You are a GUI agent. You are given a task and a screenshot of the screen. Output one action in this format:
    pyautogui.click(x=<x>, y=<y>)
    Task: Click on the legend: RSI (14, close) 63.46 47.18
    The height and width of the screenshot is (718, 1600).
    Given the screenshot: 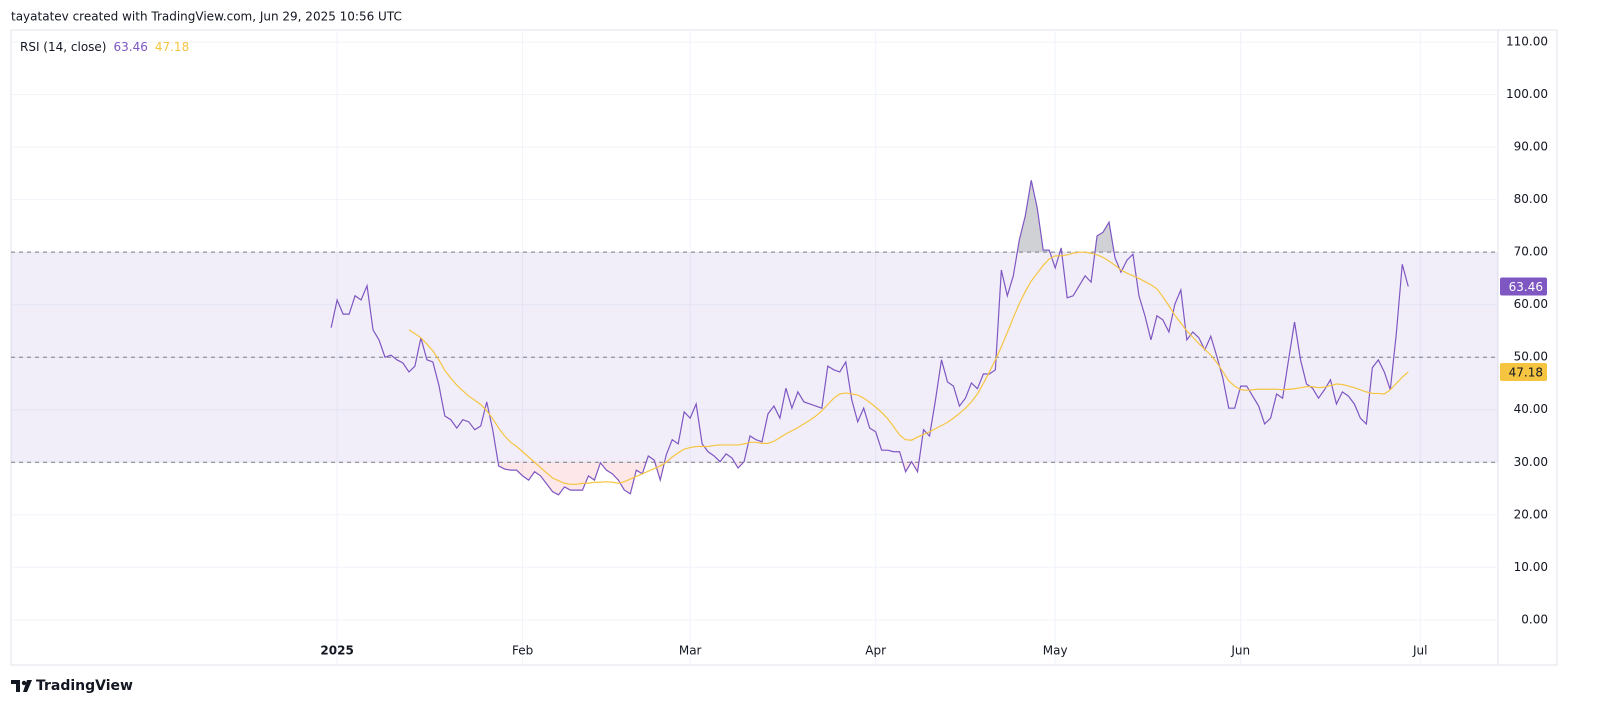 What is the action you would take?
    pyautogui.click(x=104, y=47)
    